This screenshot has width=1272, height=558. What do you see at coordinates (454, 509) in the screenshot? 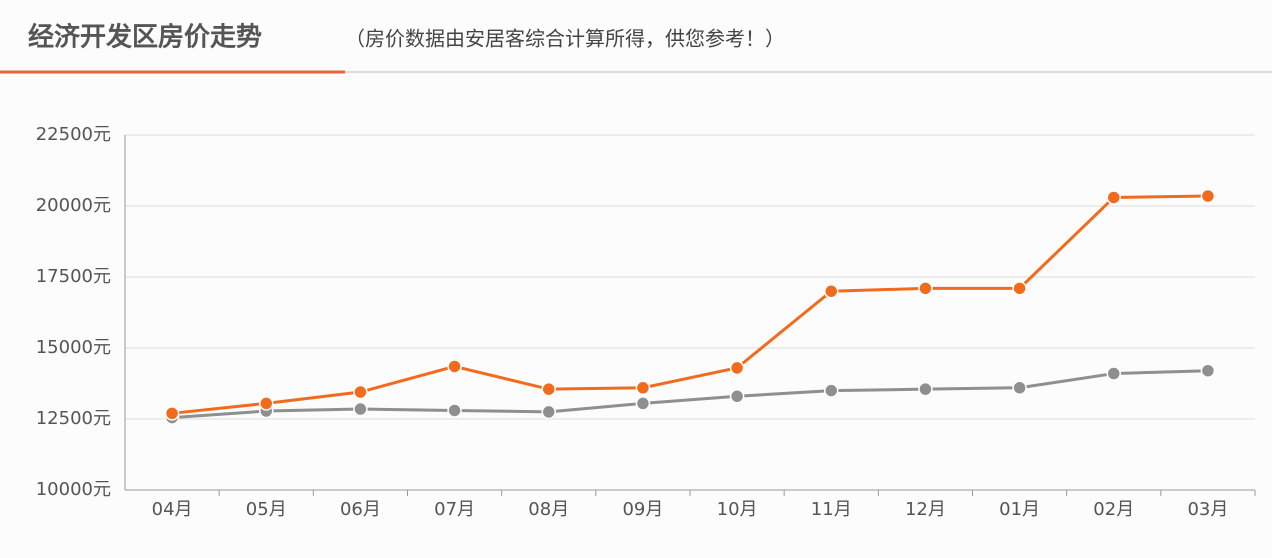
I see `x-tick-label: 07月` at bounding box center [454, 509].